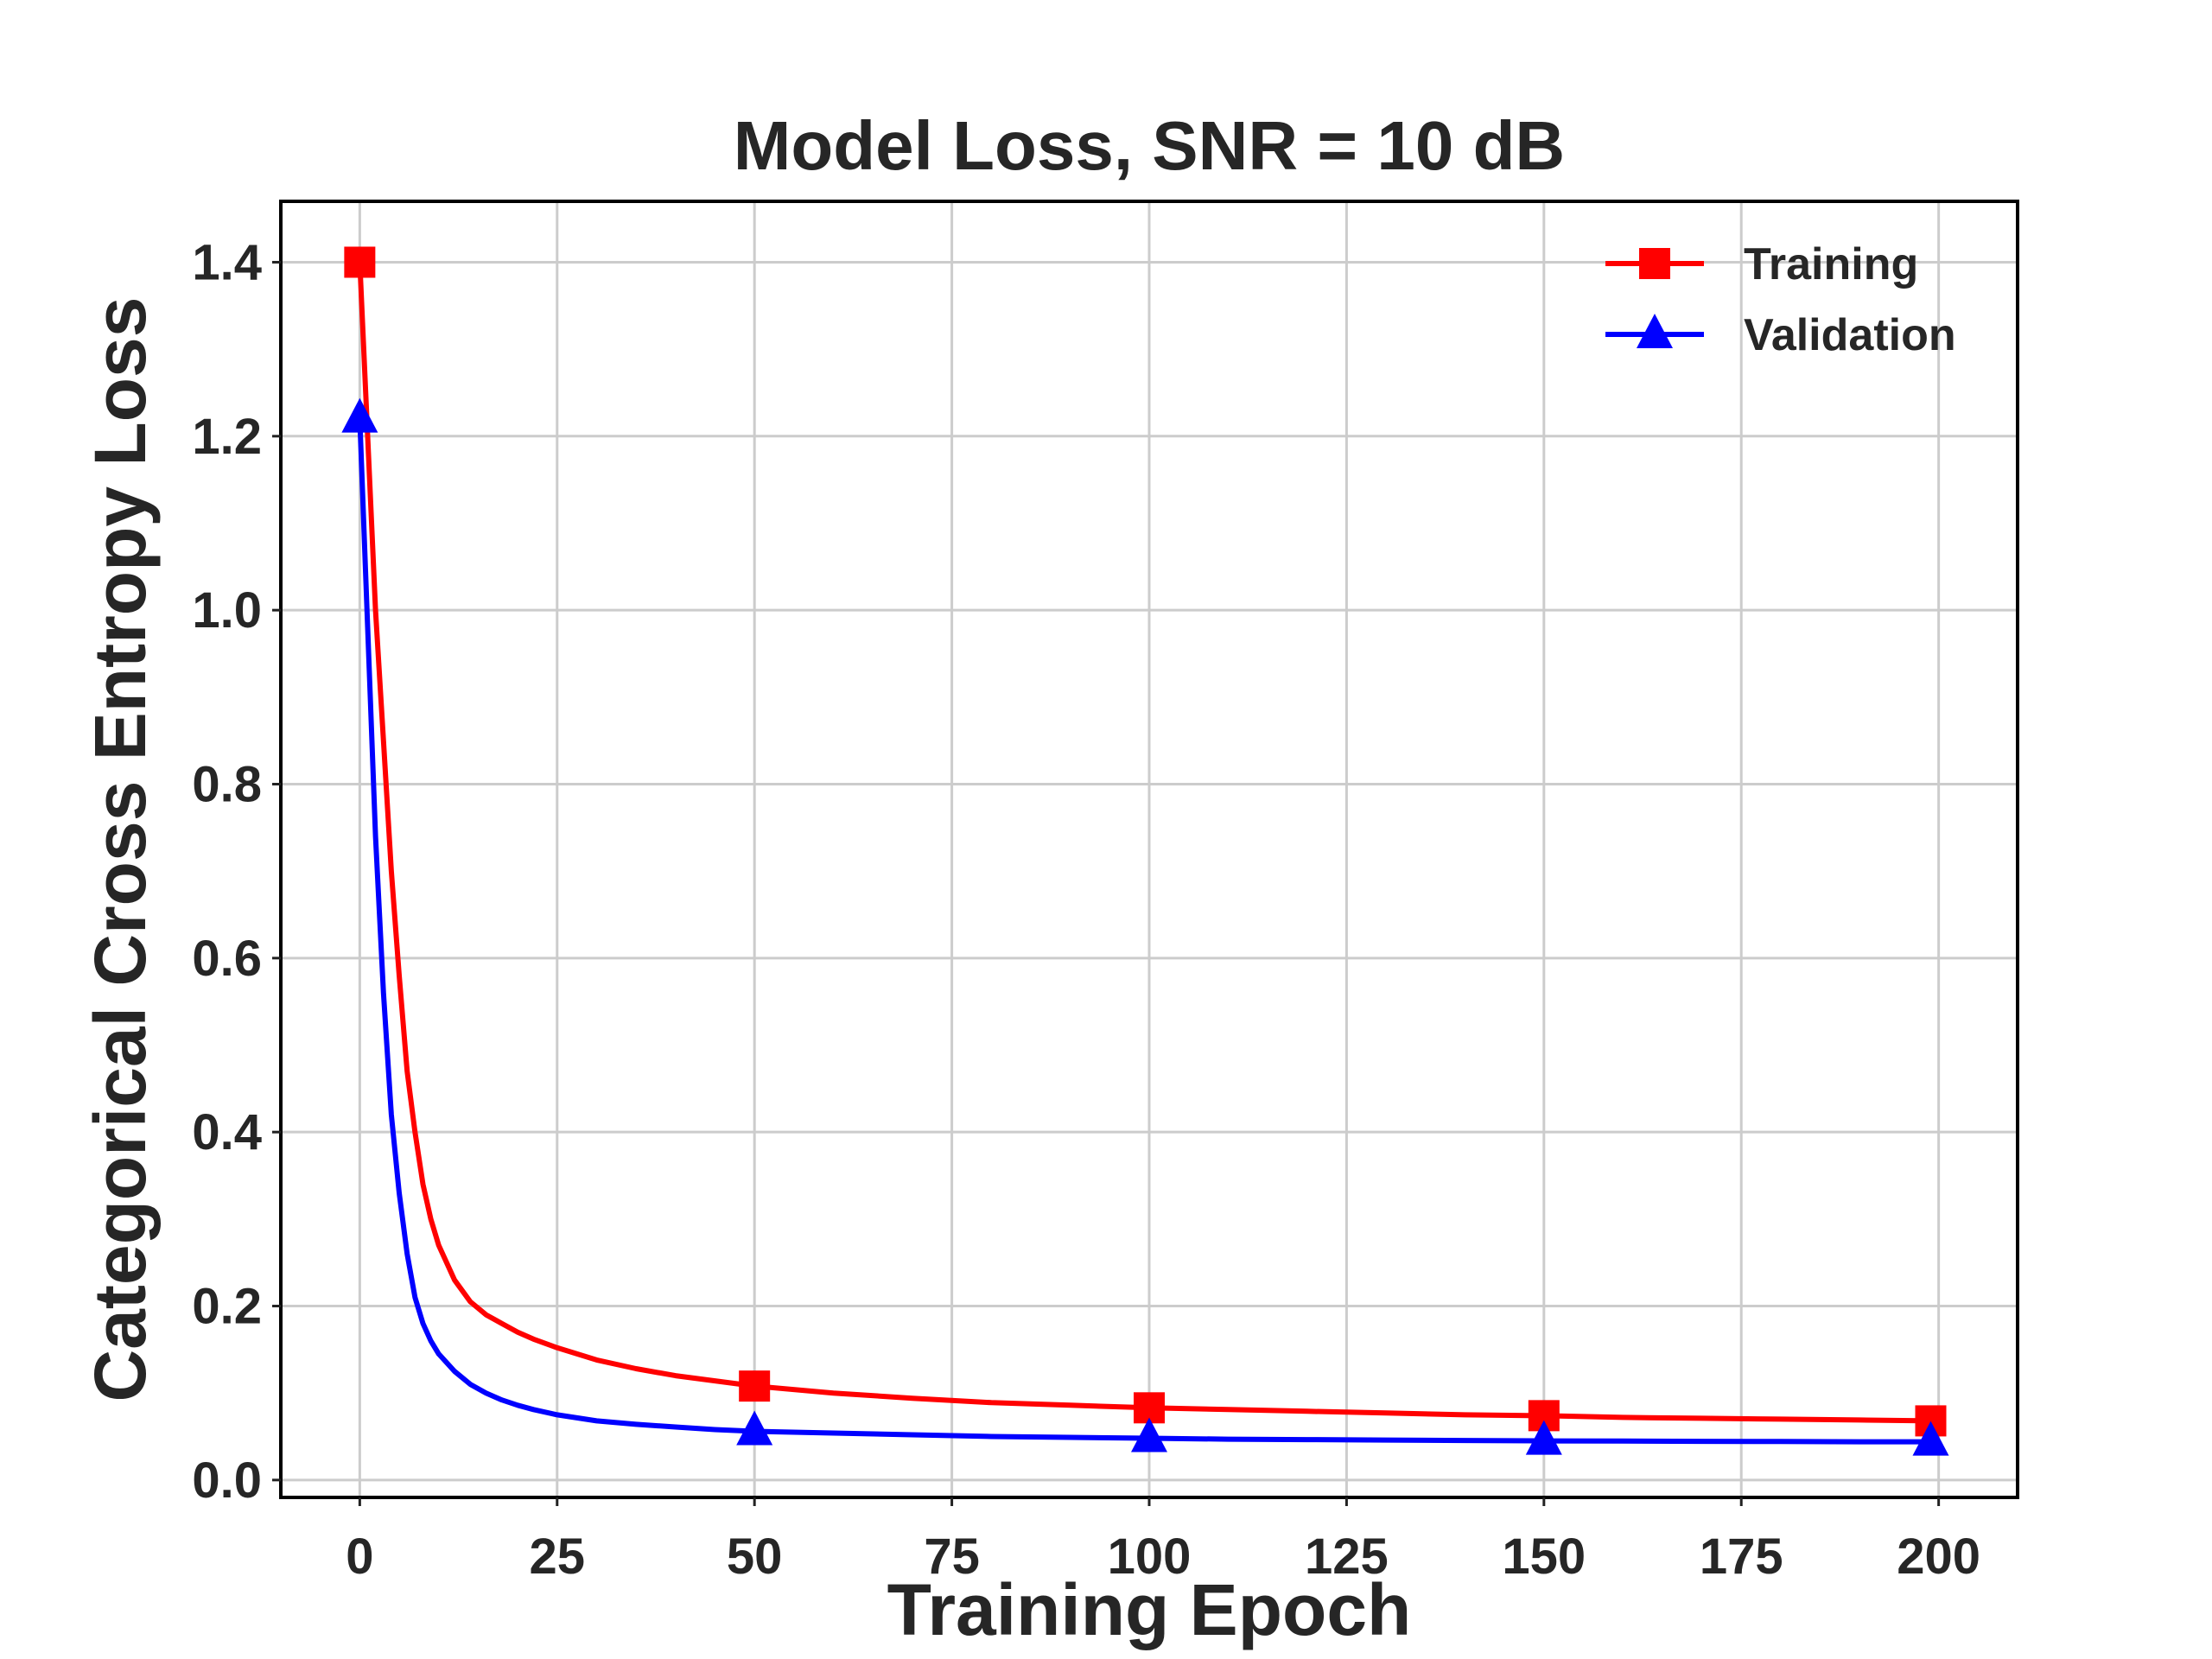 This screenshot has height=1659, width=2212. What do you see at coordinates (227, 437) in the screenshot?
I see `y-tick-label: 1.2` at bounding box center [227, 437].